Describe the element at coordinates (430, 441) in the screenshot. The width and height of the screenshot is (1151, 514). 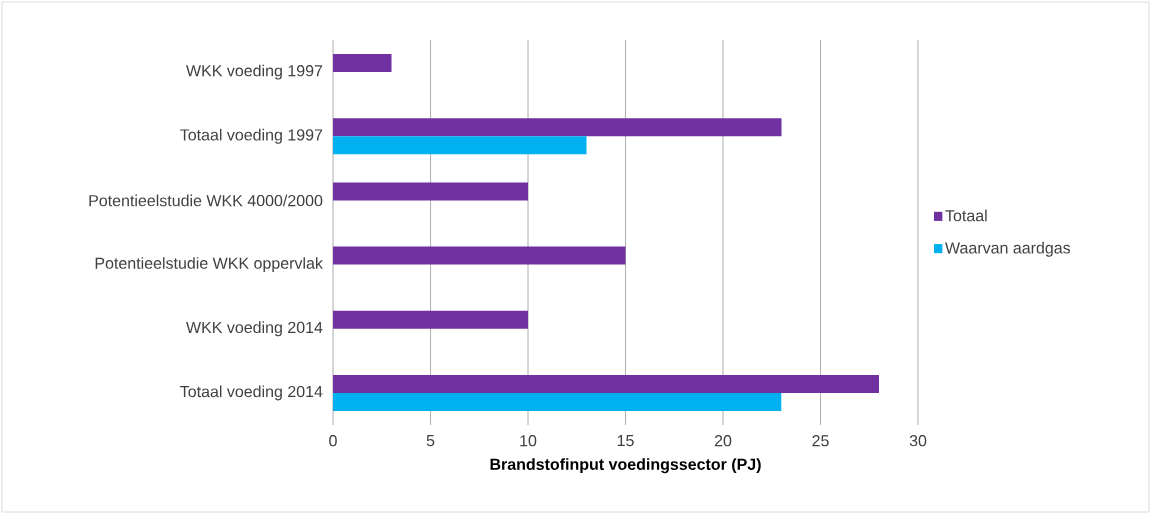
I see `x-tick-label: 5` at that location.